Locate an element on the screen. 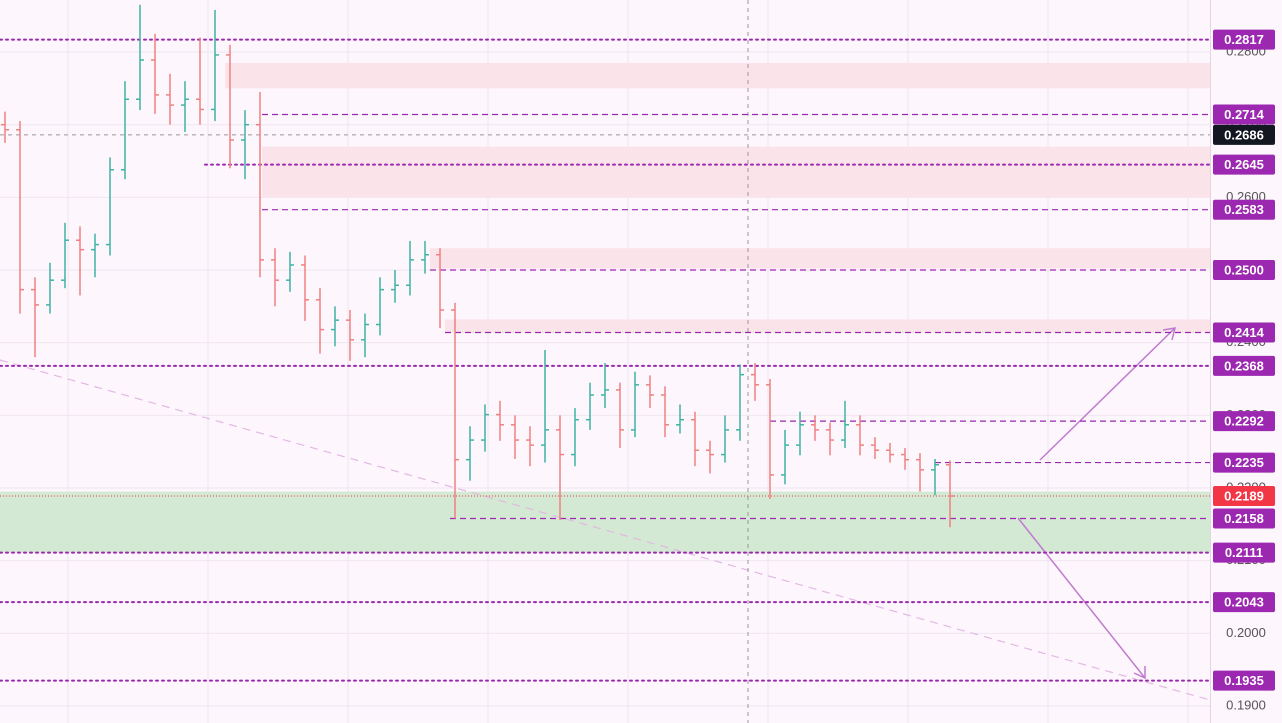 The image size is (1282, 723). level-label: 0.2189 is located at coordinates (1244, 495).